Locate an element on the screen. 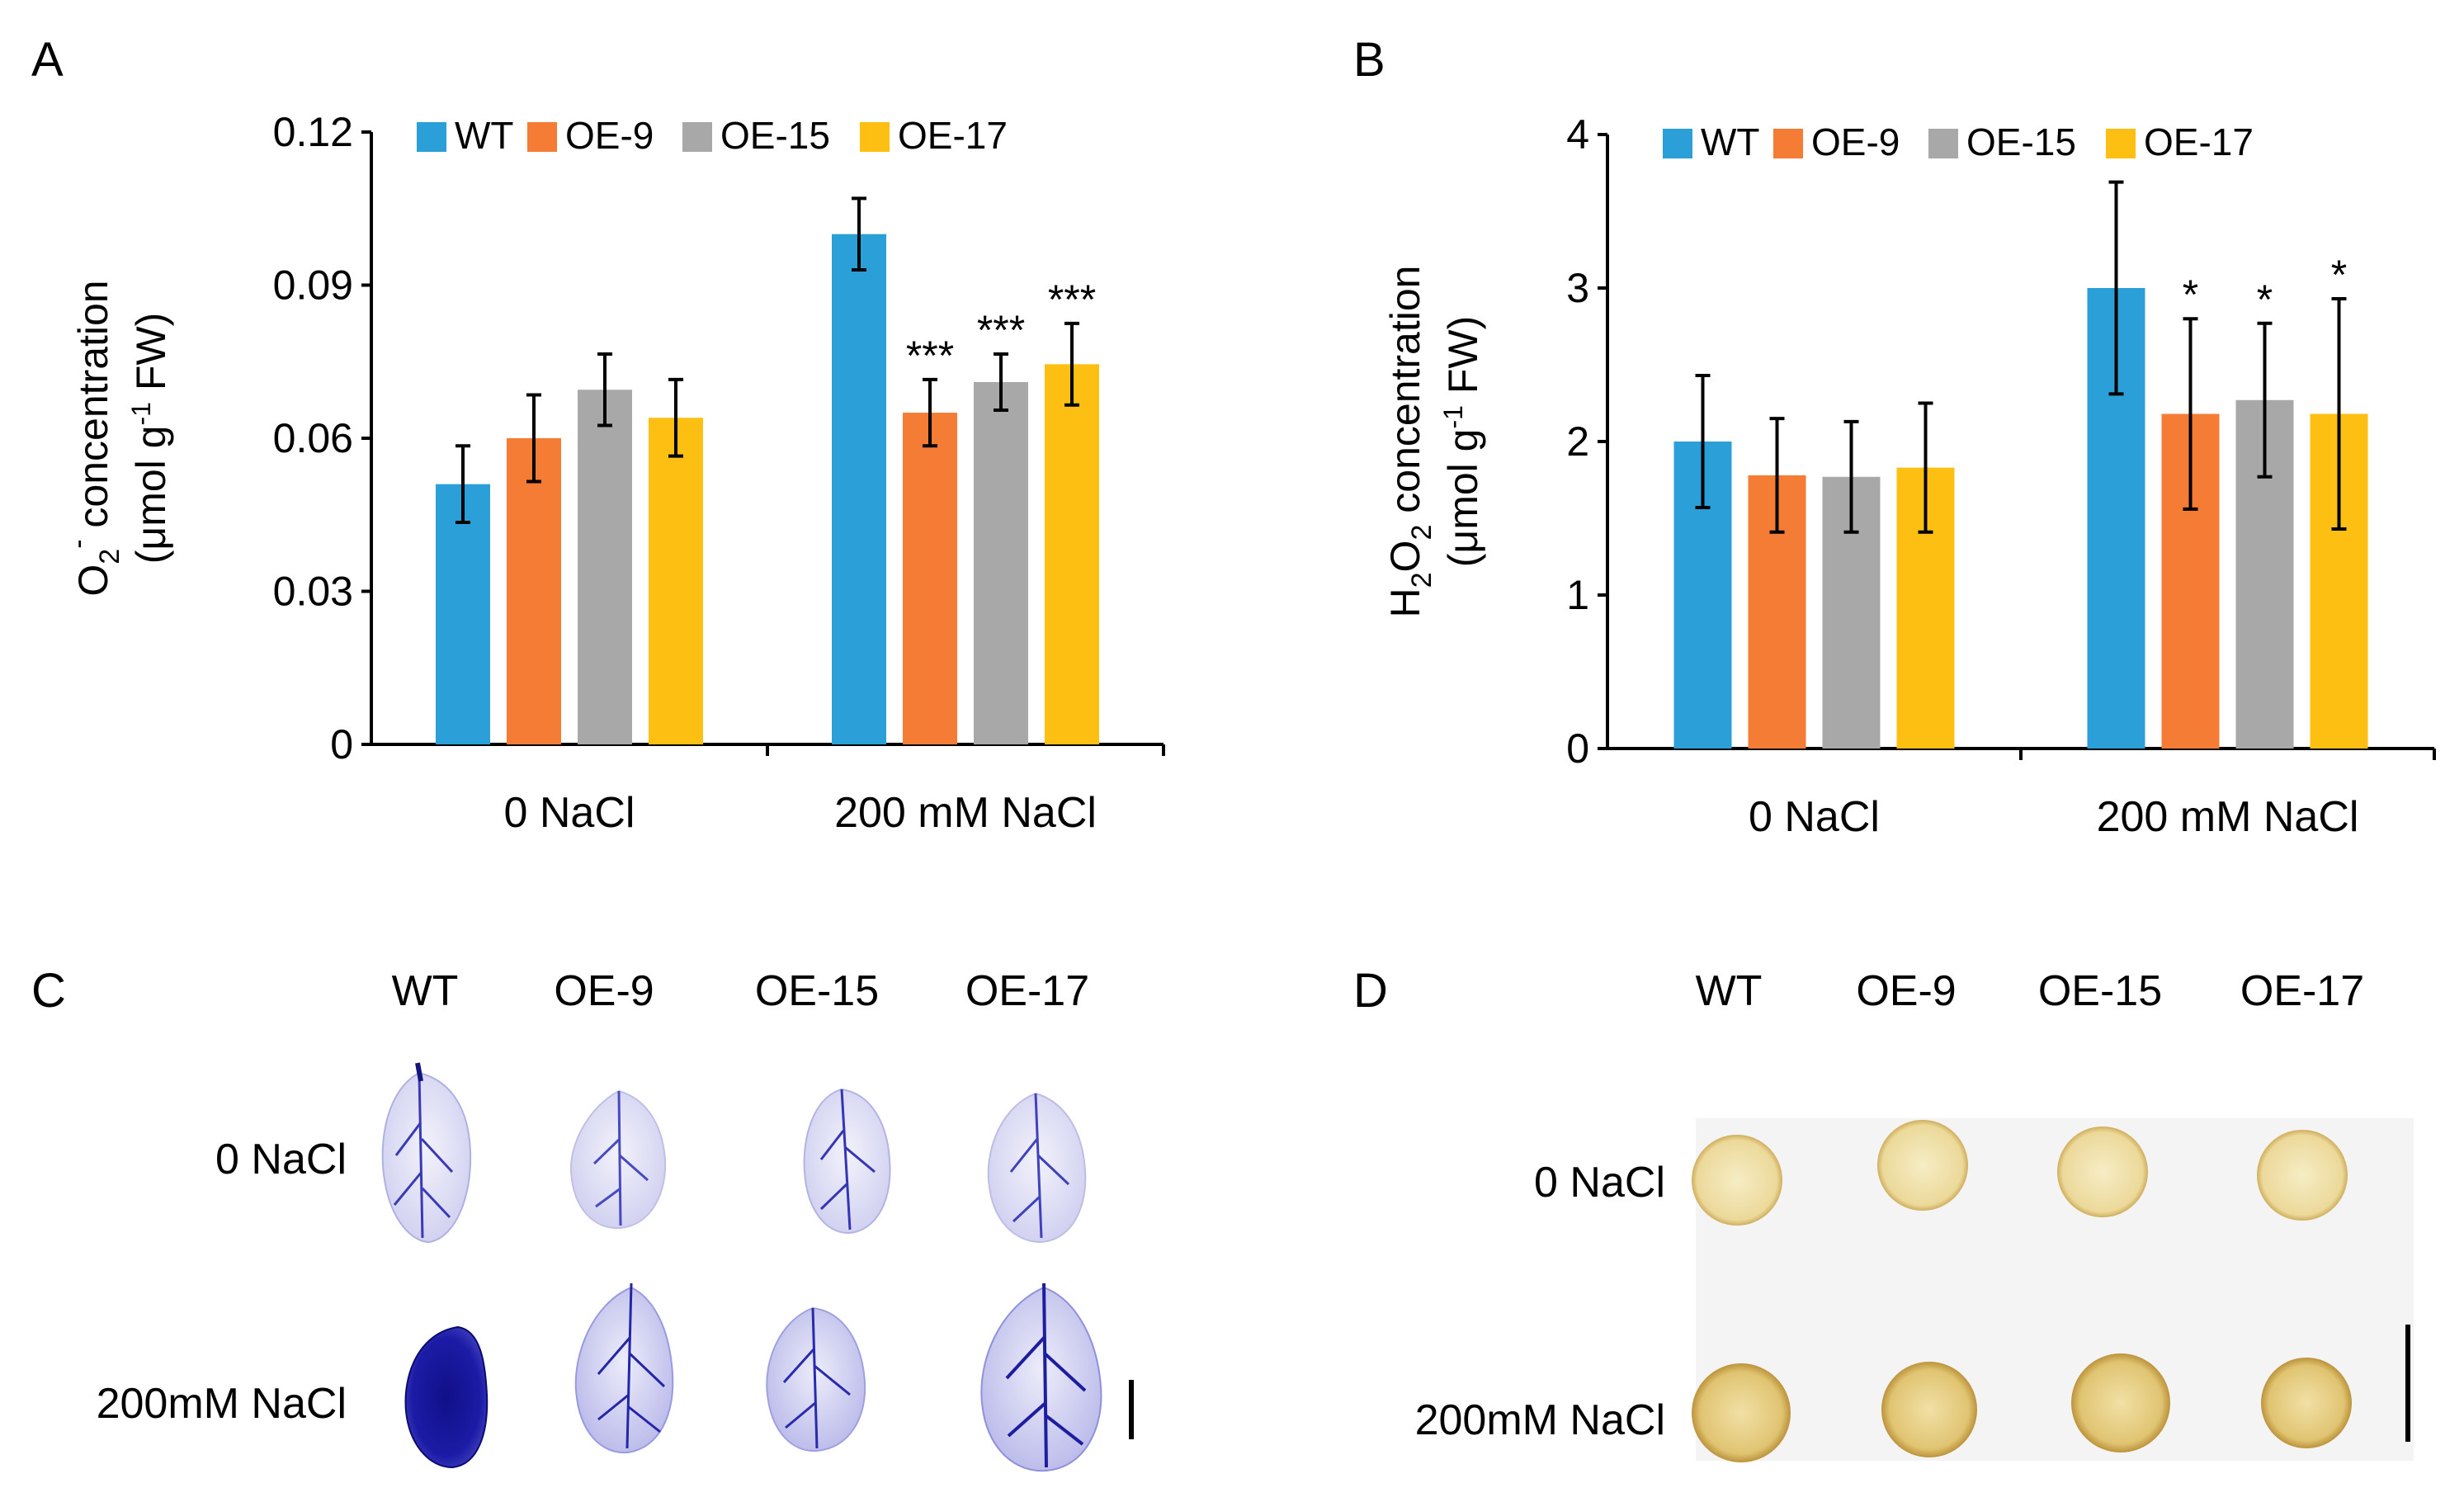 Image resolution: width=2464 pixels, height=1502 pixels. charta-y-axis-title: O2- concentration (μmol g-1 FW) is located at coordinates (119, 438).